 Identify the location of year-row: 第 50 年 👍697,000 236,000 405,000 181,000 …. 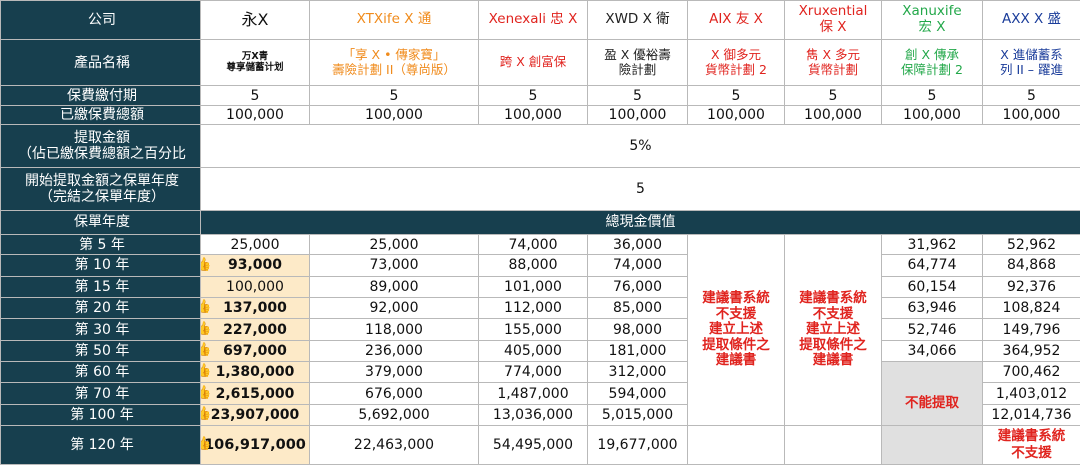
(540, 351).